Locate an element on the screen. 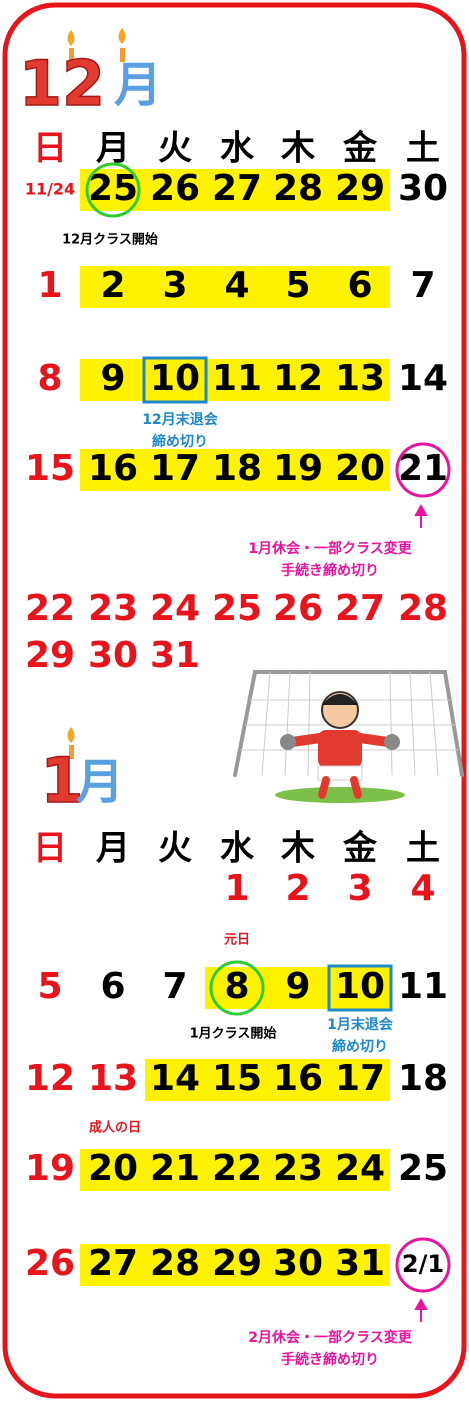 The width and height of the screenshot is (469, 1401). weekday: 日 is located at coordinates (50, 849).